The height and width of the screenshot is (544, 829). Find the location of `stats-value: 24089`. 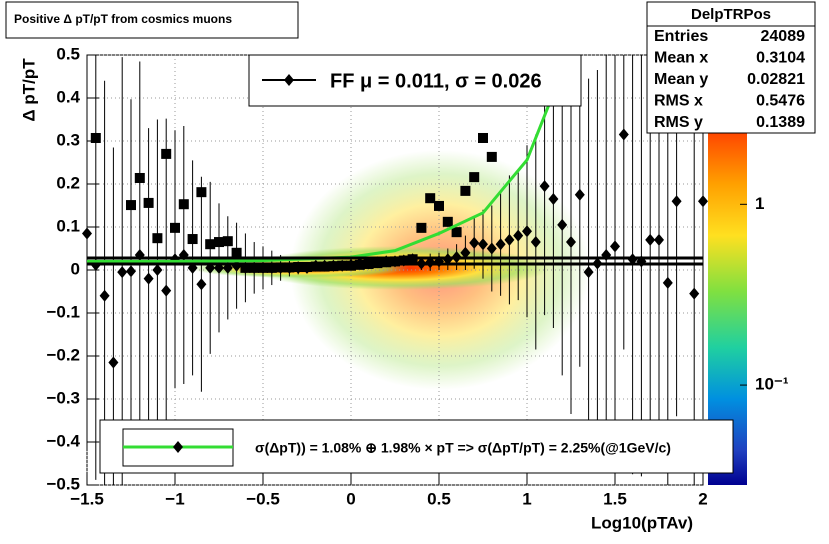

stats-value: 24089 is located at coordinates (783, 36).